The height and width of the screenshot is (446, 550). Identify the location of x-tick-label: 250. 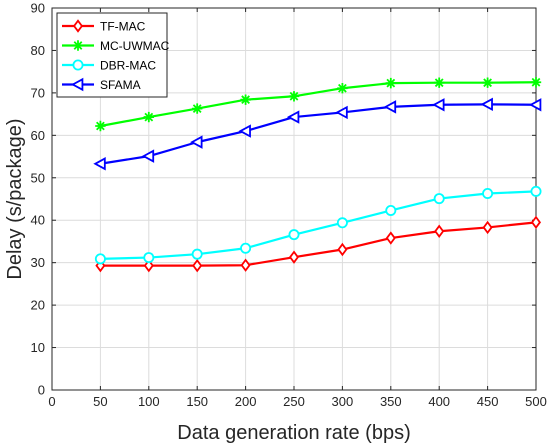
(294, 401).